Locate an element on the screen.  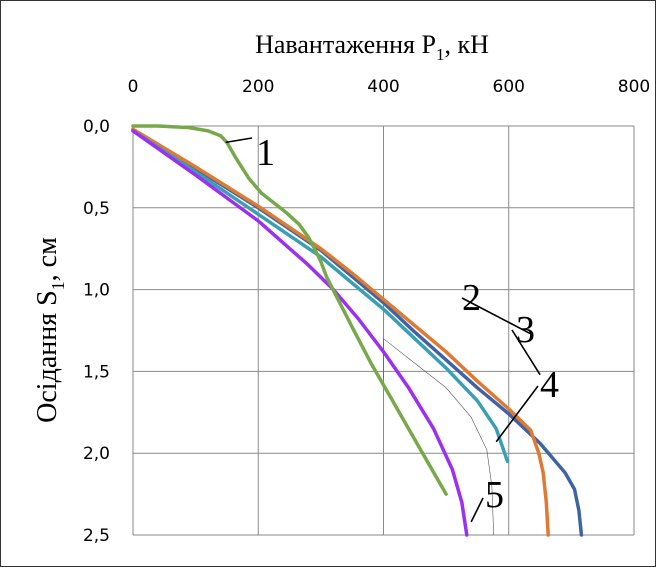
construction-lines is located at coordinates (439, 437).